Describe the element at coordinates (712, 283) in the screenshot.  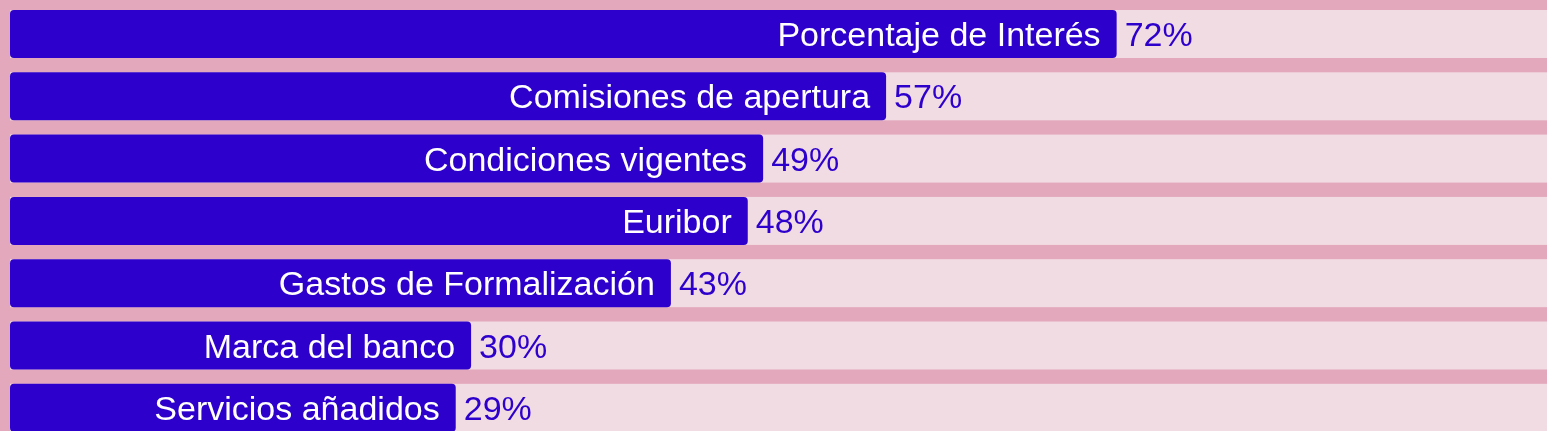
I see `data-label: 43%` at that location.